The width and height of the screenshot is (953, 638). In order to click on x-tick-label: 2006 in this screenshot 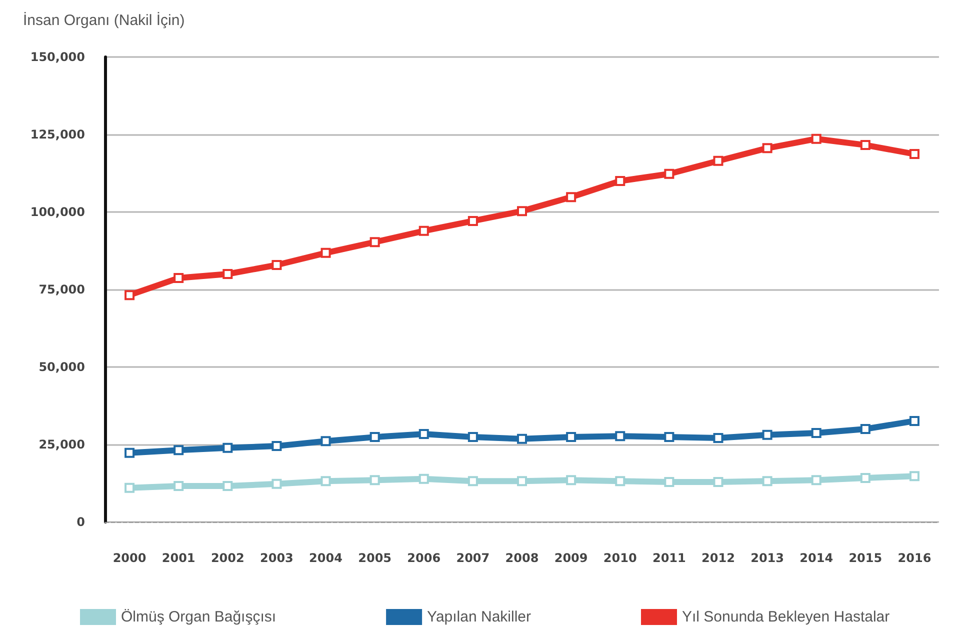, I will do `click(424, 558)`.